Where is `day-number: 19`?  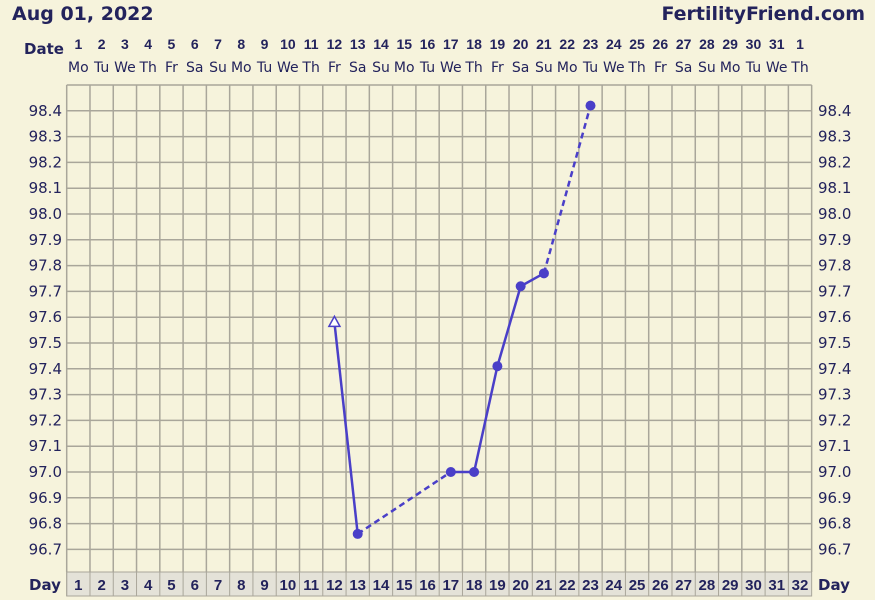 day-number: 19 is located at coordinates (497, 585).